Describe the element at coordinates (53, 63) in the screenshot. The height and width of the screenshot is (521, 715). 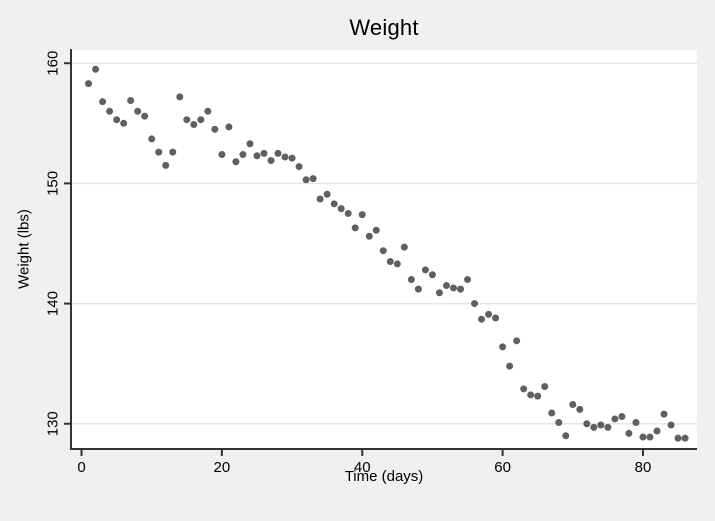
I see `y-tick-label: 160` at that location.